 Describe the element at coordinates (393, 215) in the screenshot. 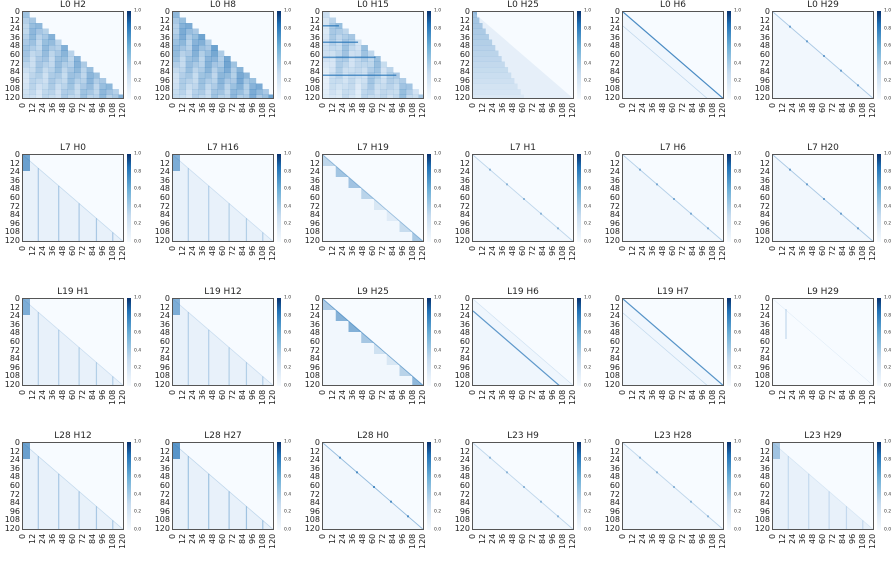

I see `diagonal-block` at that location.